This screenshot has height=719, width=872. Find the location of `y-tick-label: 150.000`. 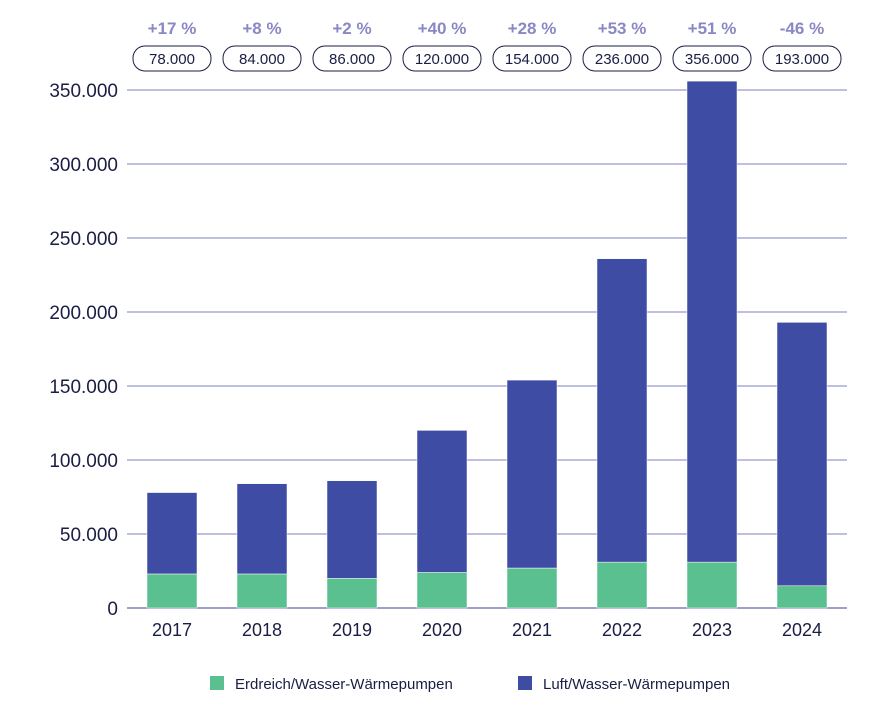

y-tick-label: 150.000 is located at coordinates (83, 387).